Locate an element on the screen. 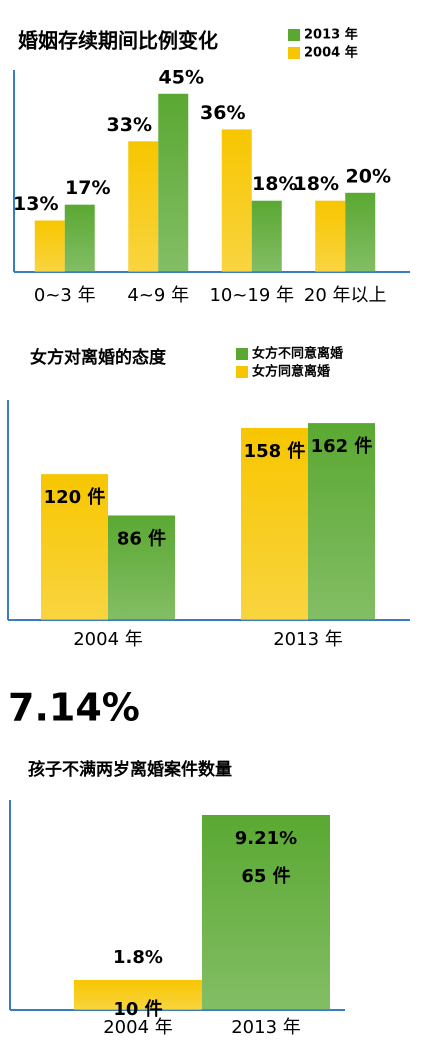 The height and width of the screenshot is (1048, 438). value-label: 10 件 is located at coordinates (137, 1009).